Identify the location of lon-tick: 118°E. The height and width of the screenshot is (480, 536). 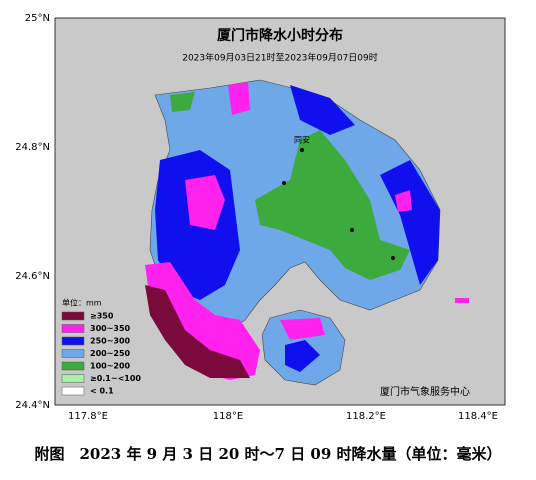
(228, 416).